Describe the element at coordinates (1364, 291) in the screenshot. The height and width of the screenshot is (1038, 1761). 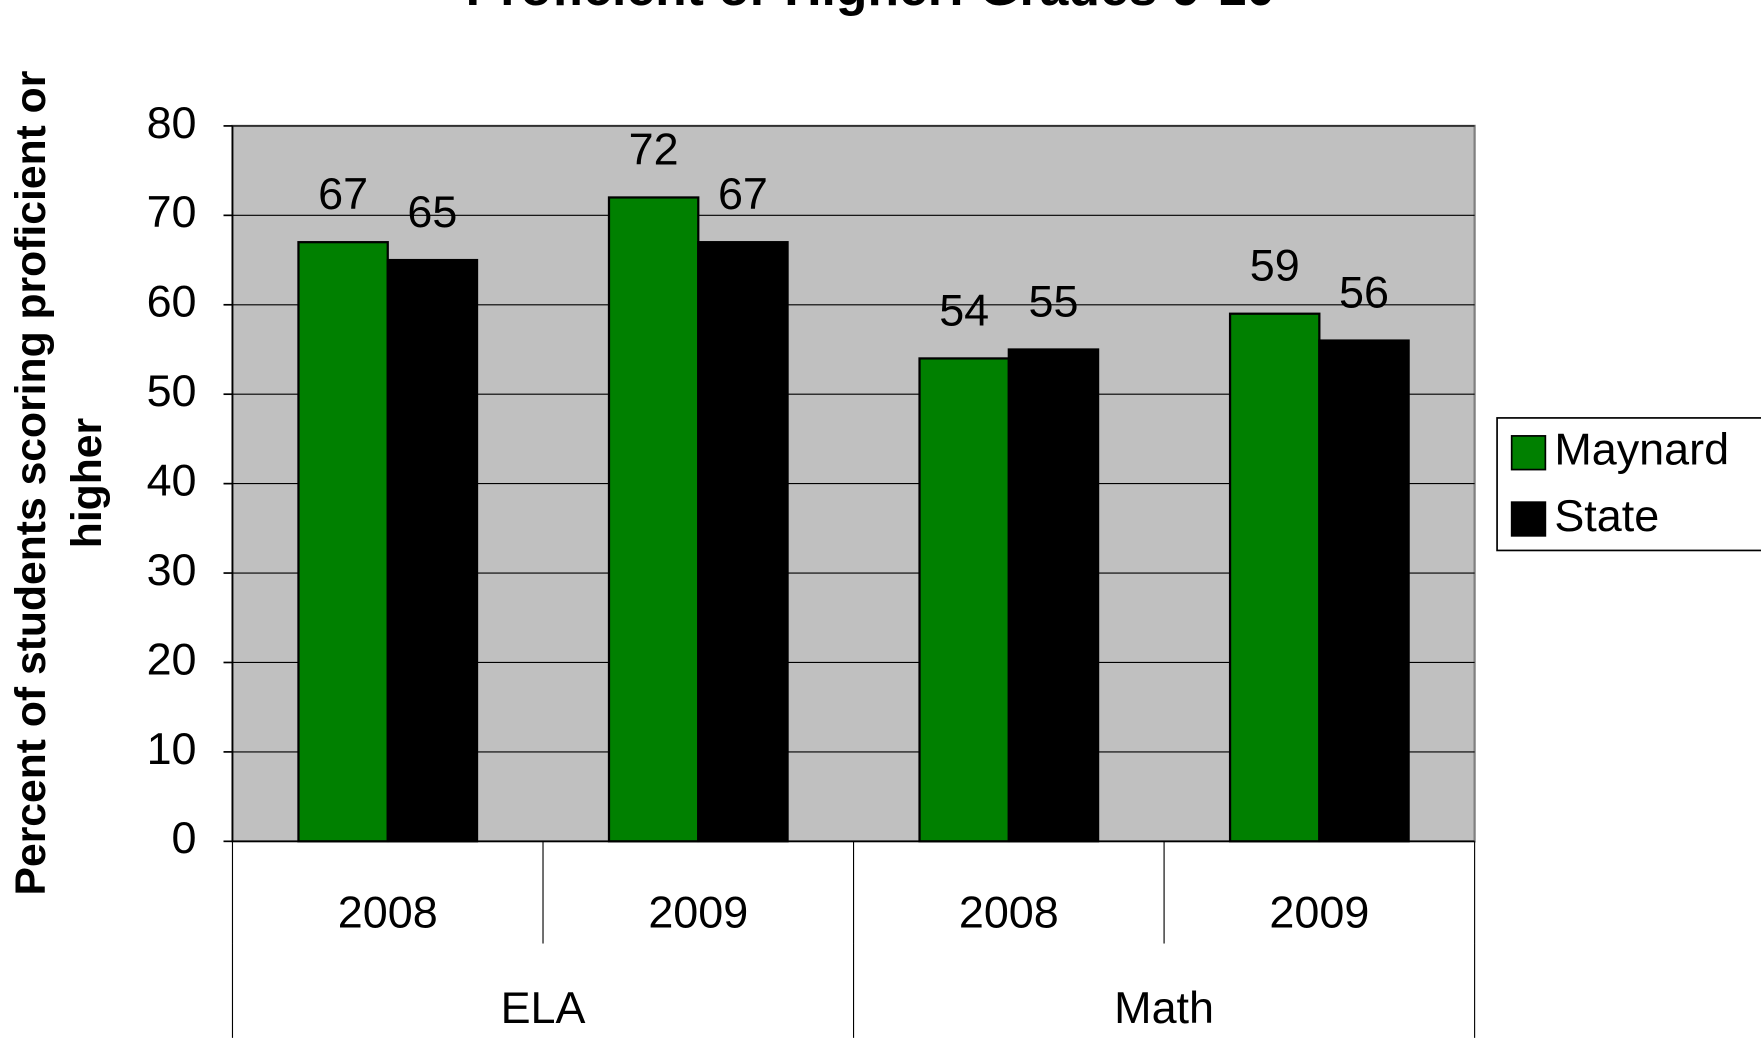
I see `data-label: 56` at that location.